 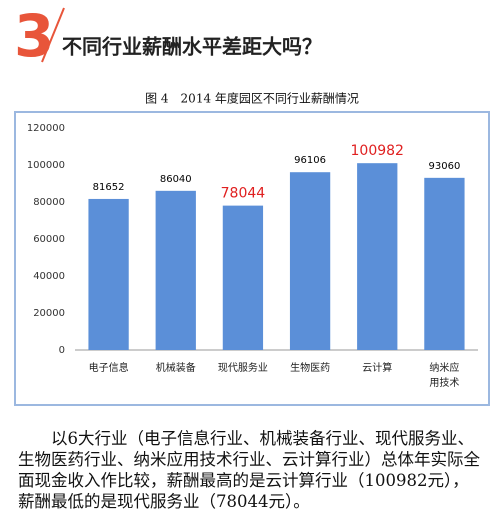 I want to click on section-title: 不同行业薪酬水平差距大吗？, so click(x=192, y=47).